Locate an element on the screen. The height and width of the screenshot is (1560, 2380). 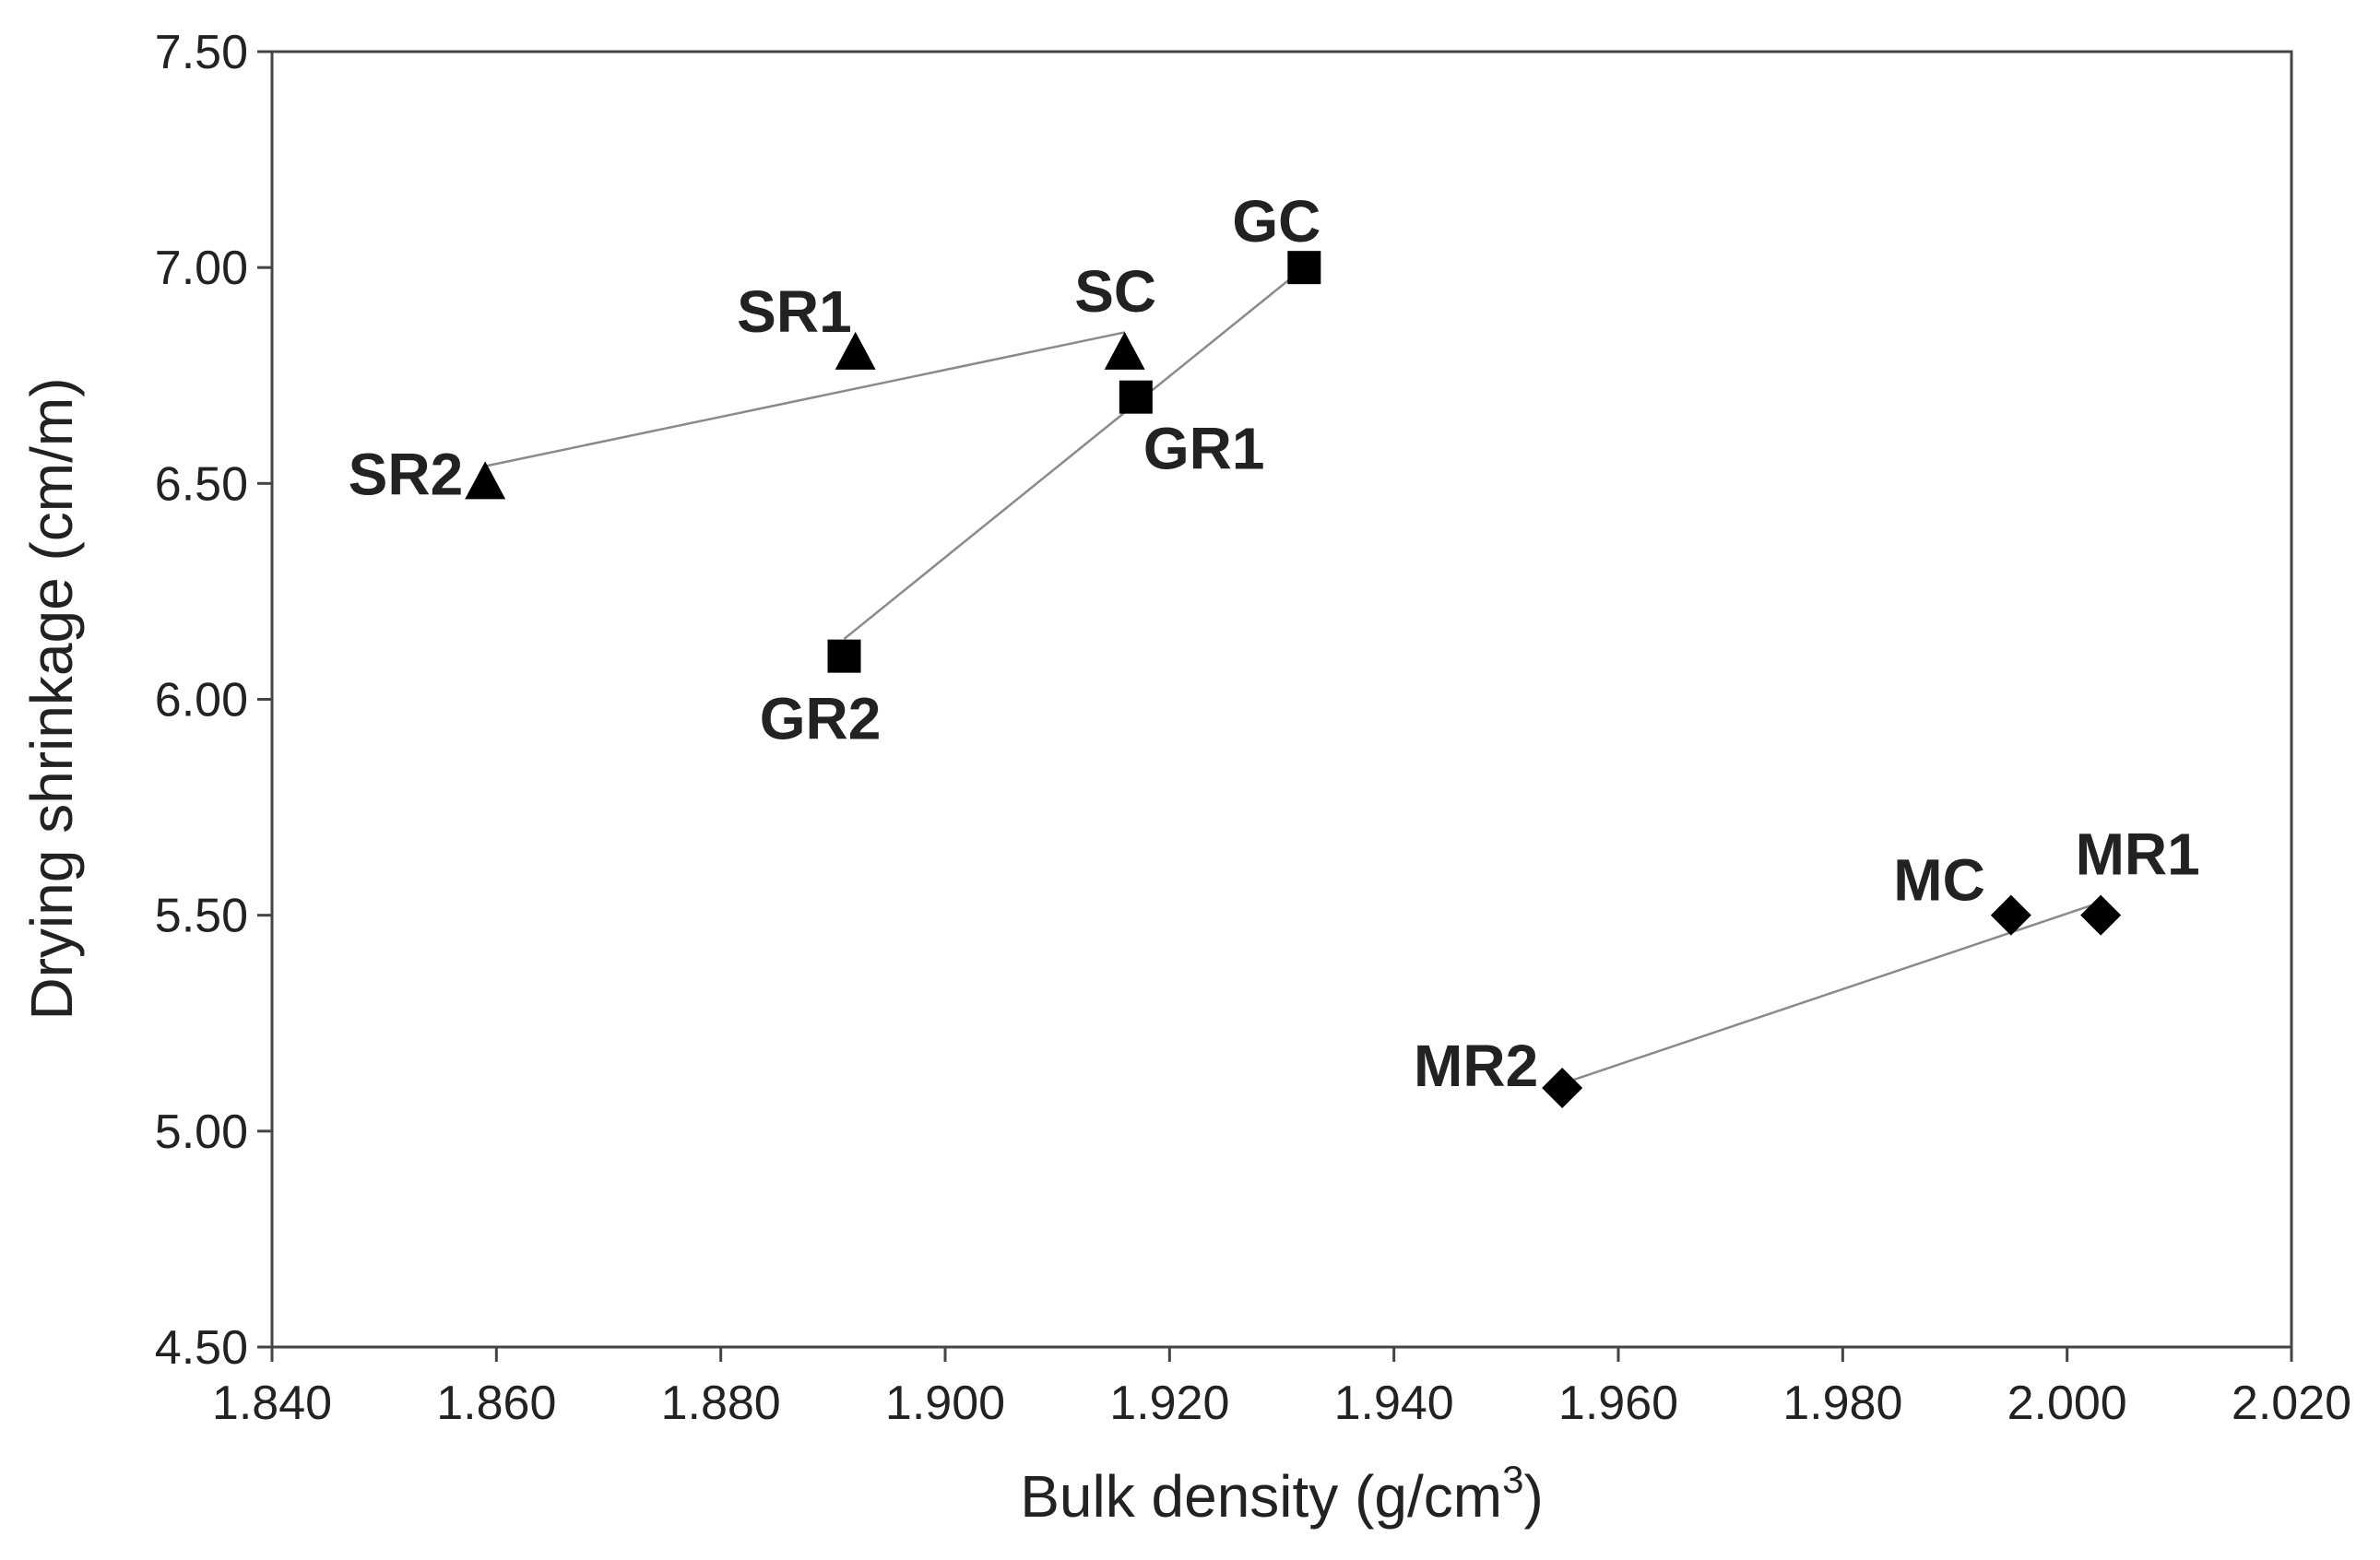
x-tick-label: 2.000 is located at coordinates (2067, 1403).